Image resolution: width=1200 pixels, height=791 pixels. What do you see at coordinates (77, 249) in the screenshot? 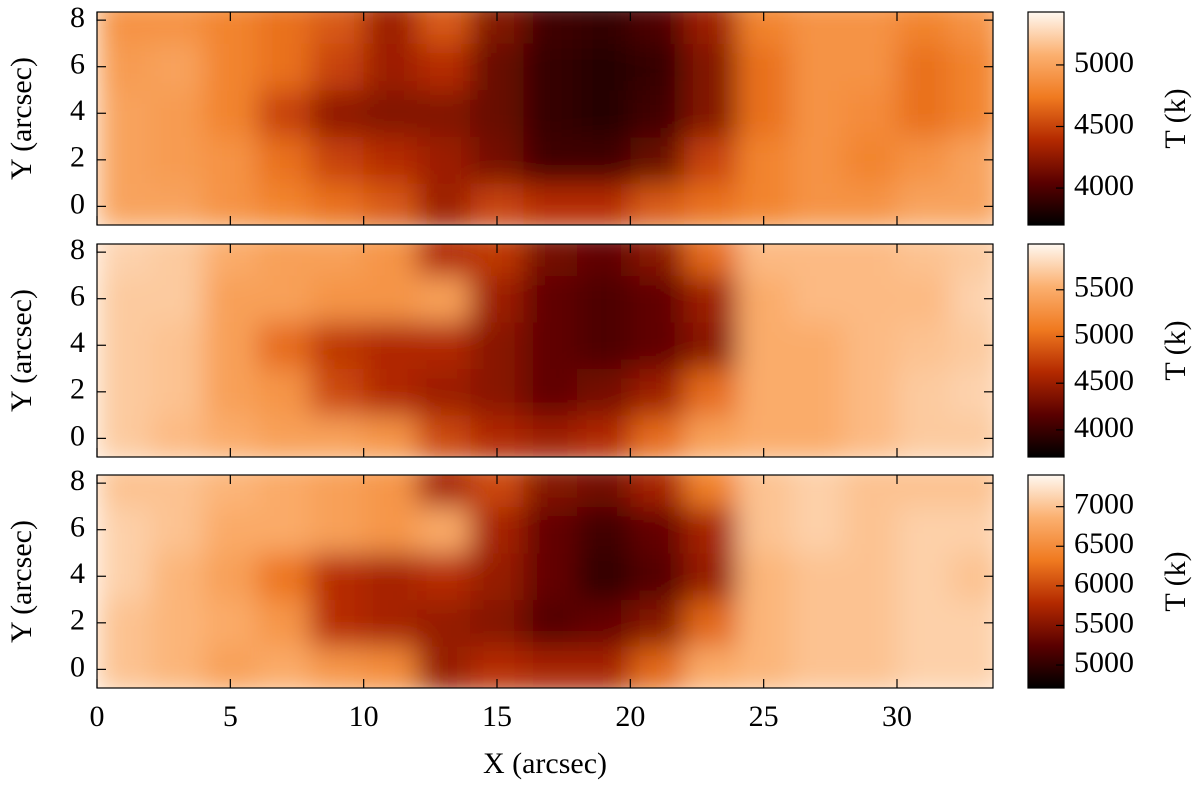
I see `y-tick-label: 8` at bounding box center [77, 249].